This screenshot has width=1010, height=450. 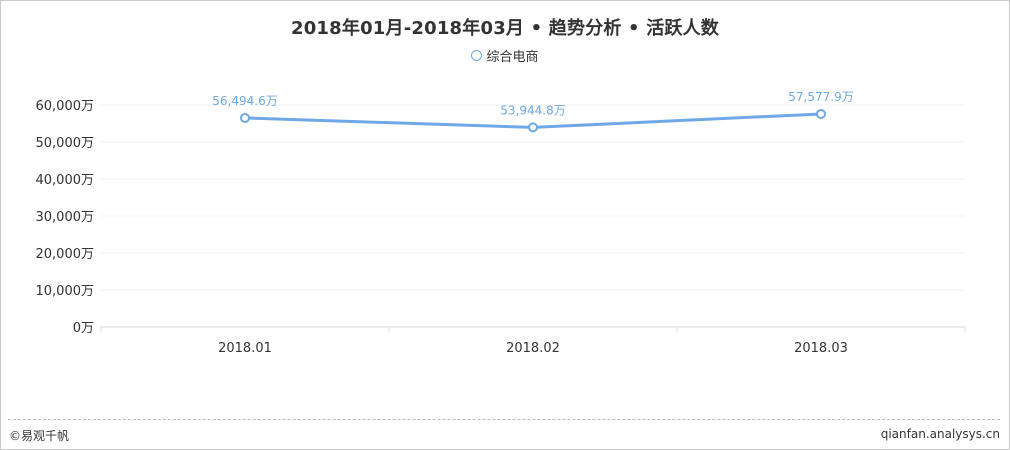 I want to click on copyright-text: ©易观千帆, so click(x=39, y=436).